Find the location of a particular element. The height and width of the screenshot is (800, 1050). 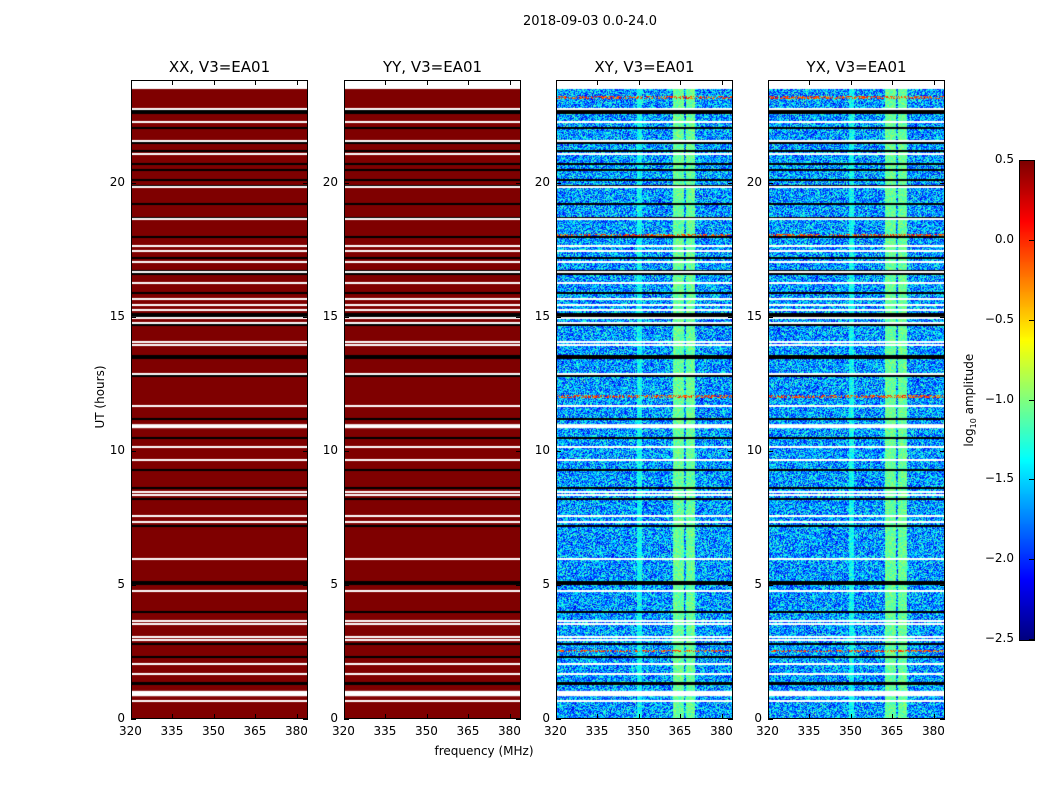

colorbar-tick-label: −2.0 is located at coordinates (999, 558).